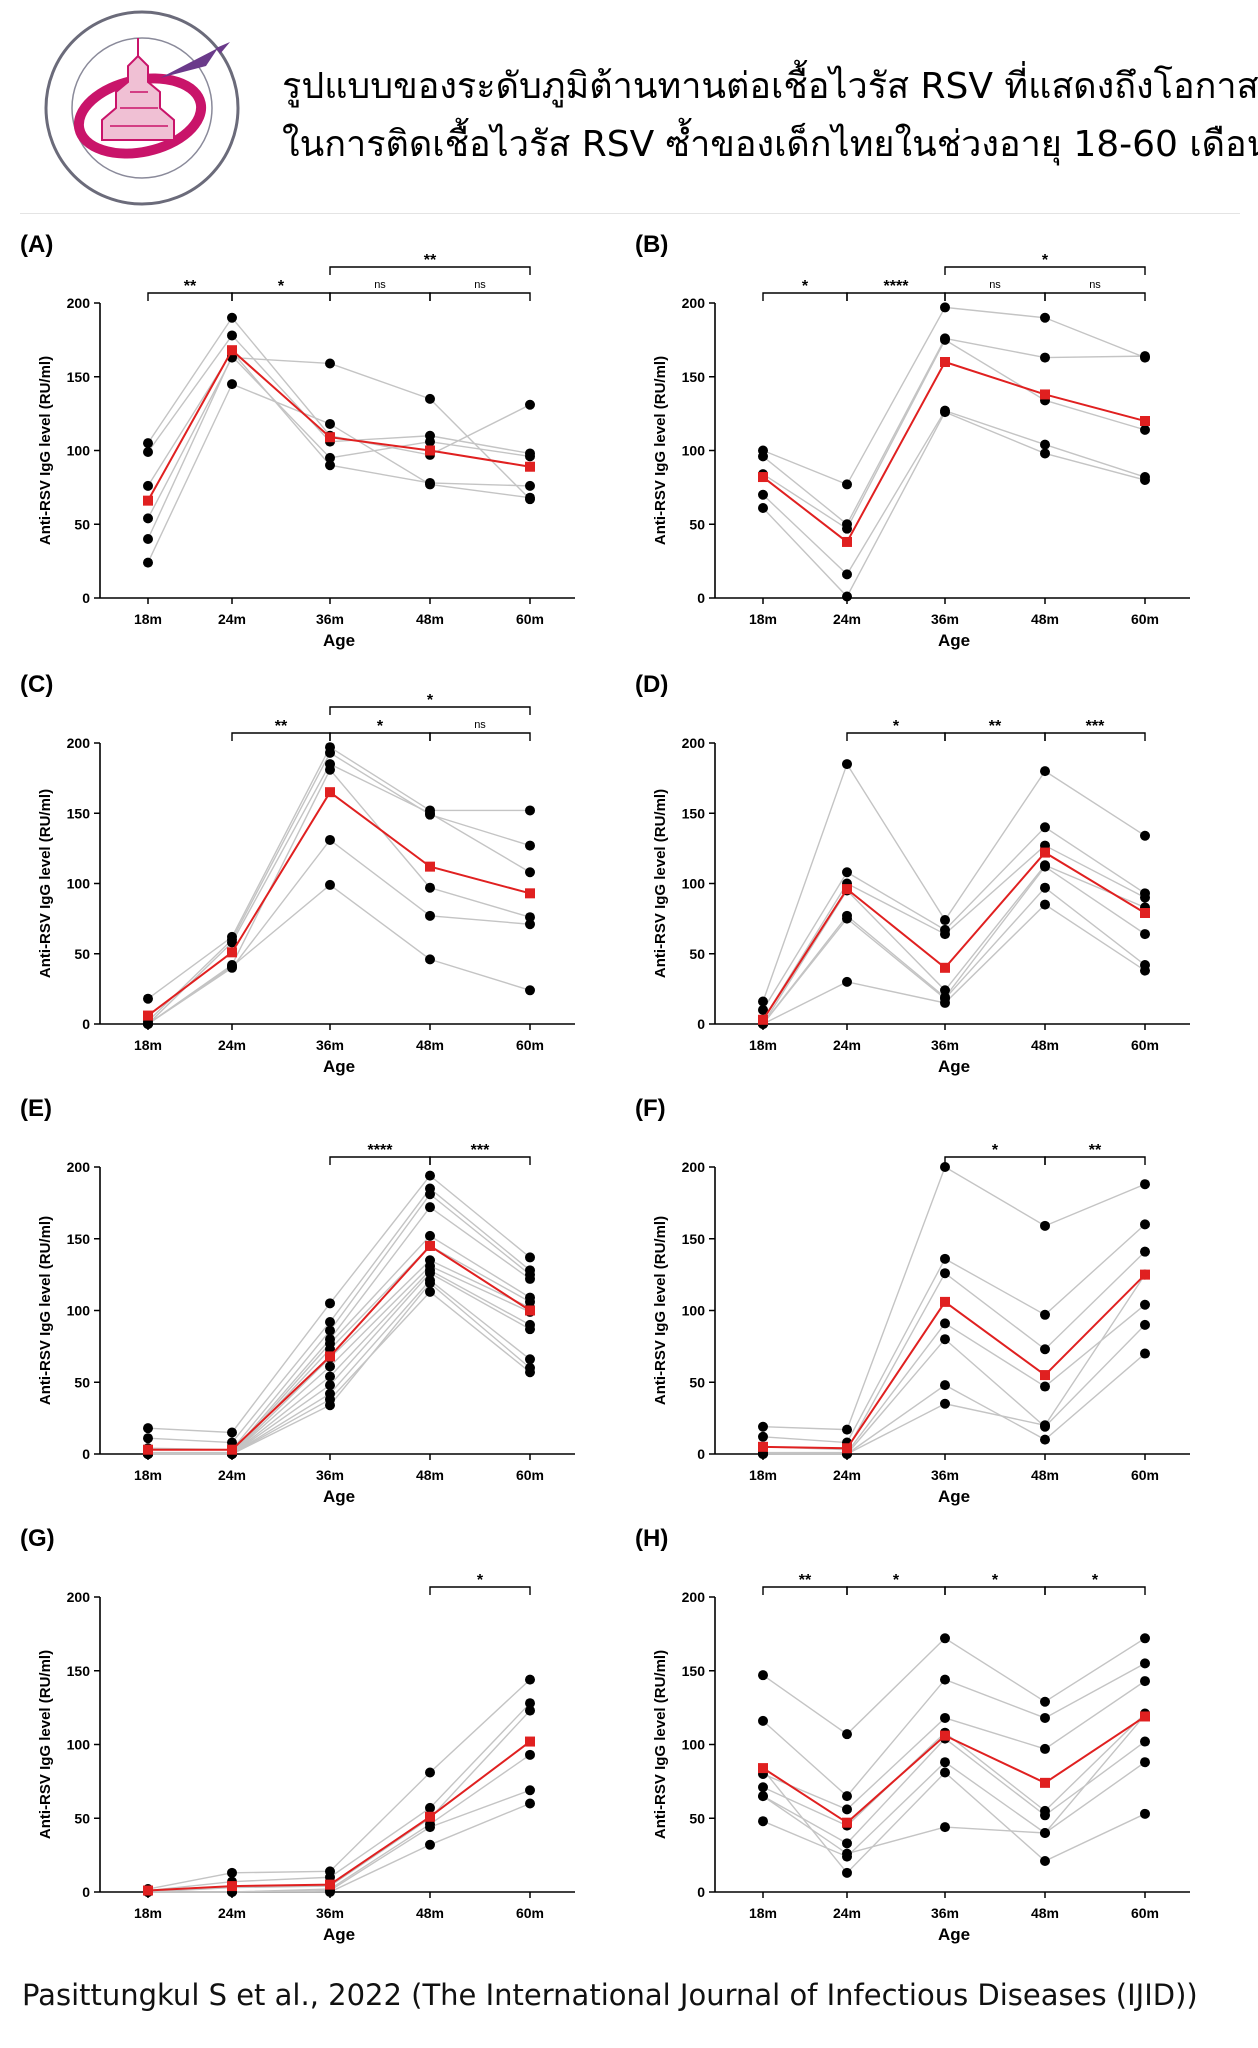 The image size is (1258, 2048). What do you see at coordinates (1145, 1475) in the screenshot?
I see `x-tick-label: 60m` at bounding box center [1145, 1475].